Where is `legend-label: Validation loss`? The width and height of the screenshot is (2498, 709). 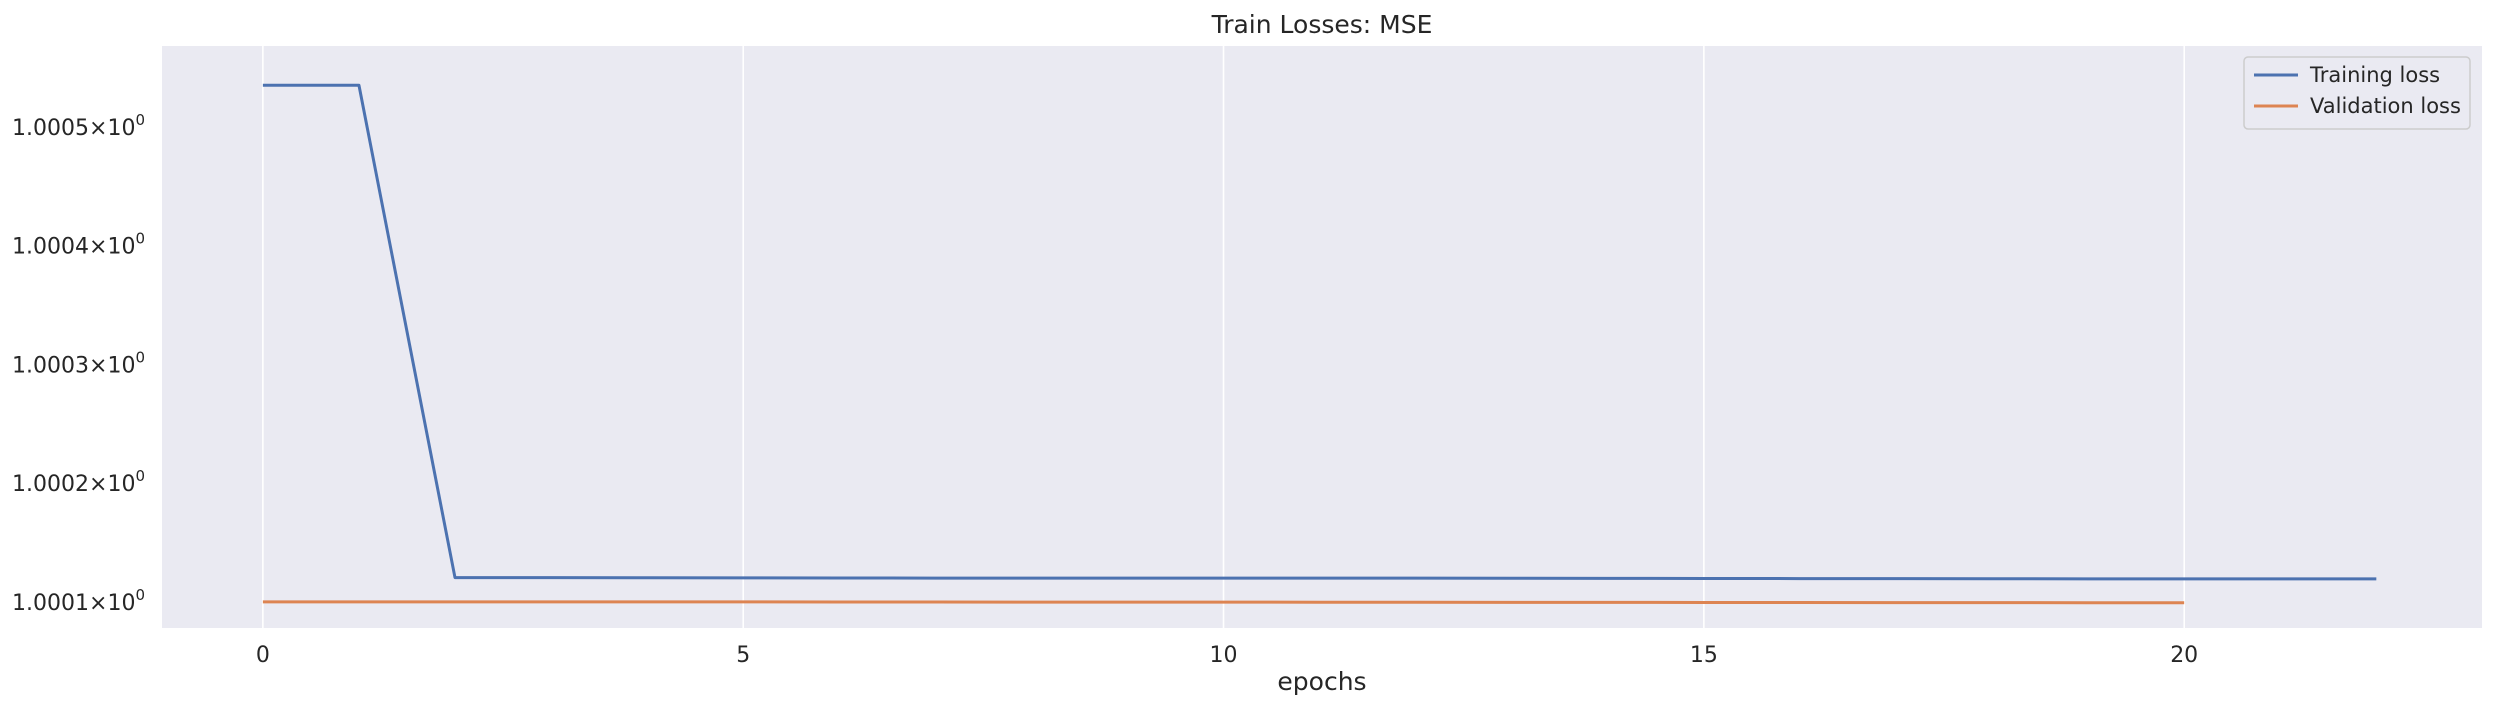 legend-label: Validation loss is located at coordinates (2385, 106).